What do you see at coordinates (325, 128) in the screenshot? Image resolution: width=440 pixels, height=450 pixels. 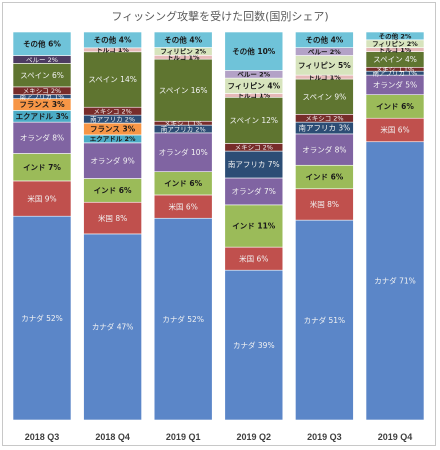 I see `bar-segment-label: 南アフリカ 3%` at bounding box center [325, 128].